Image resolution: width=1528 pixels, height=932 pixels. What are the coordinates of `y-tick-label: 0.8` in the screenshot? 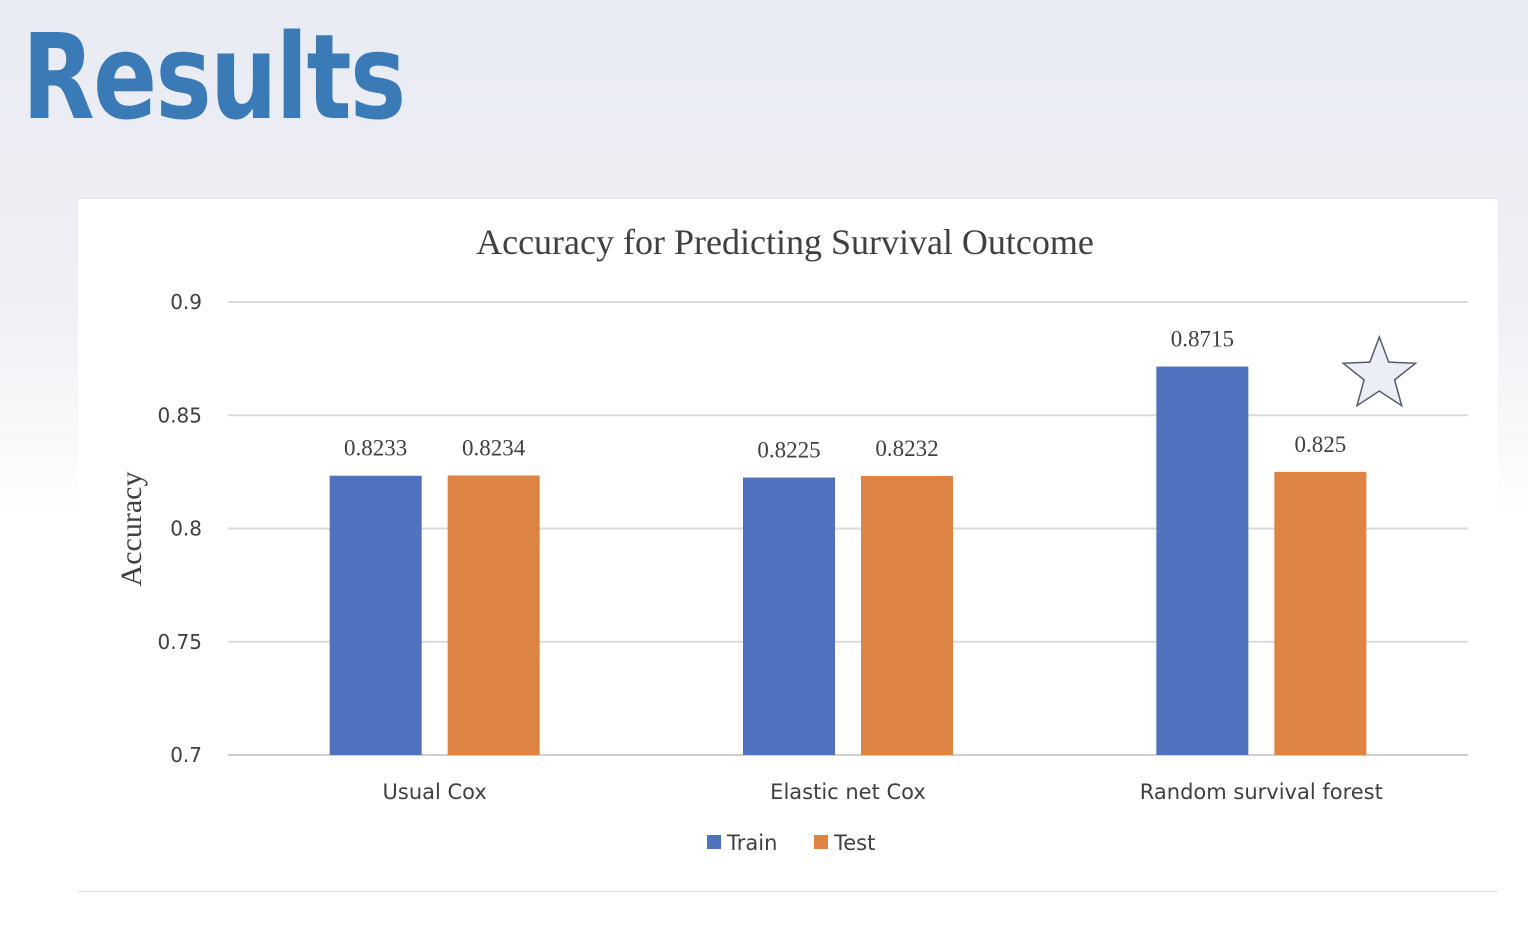 It's located at (186, 529).